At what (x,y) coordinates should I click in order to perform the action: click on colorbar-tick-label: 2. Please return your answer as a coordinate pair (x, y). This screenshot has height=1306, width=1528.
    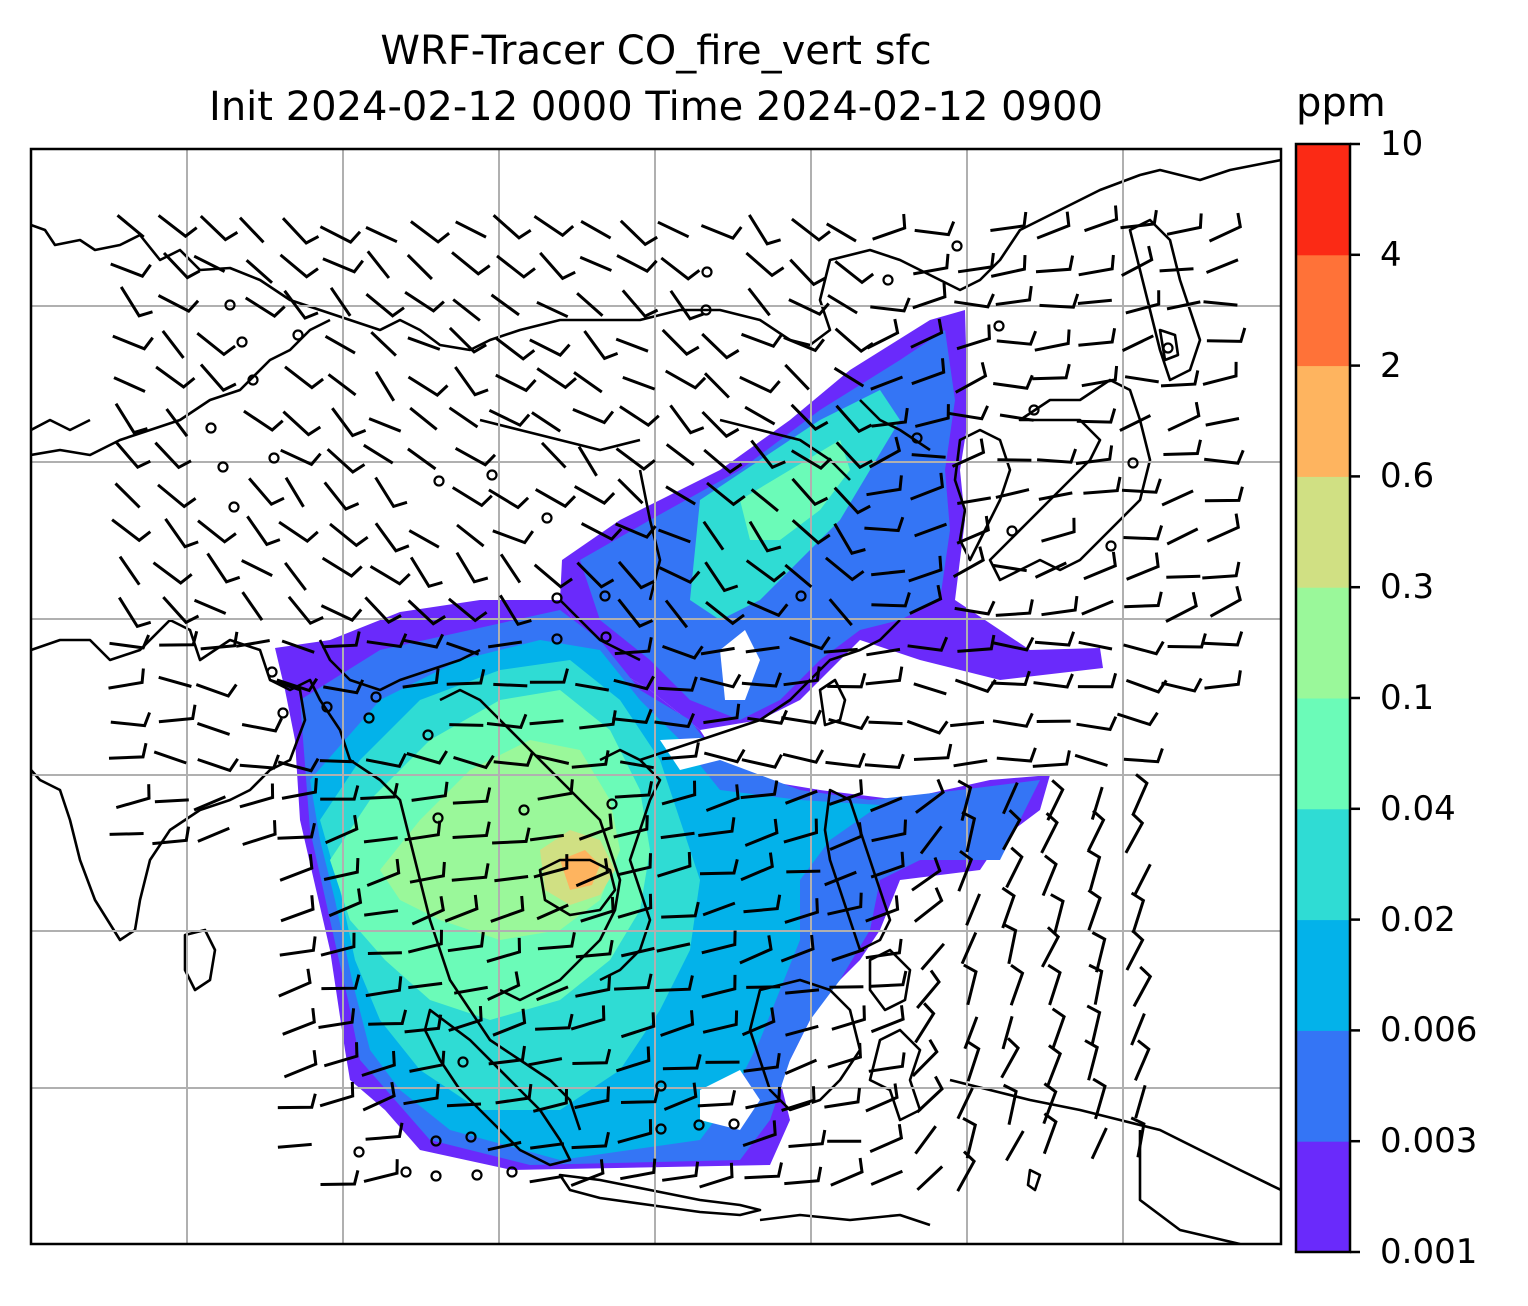
    Looking at the image, I should click on (1391, 365).